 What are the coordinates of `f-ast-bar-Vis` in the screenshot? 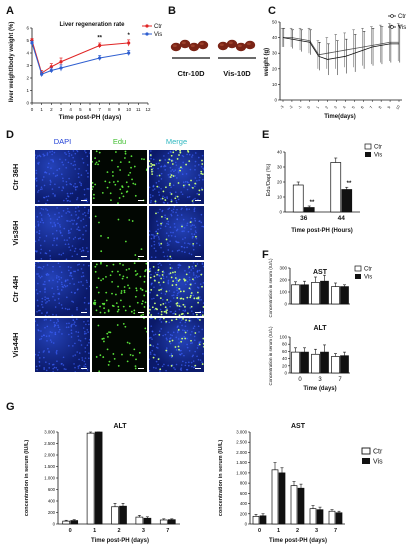 It's located at (344, 295).